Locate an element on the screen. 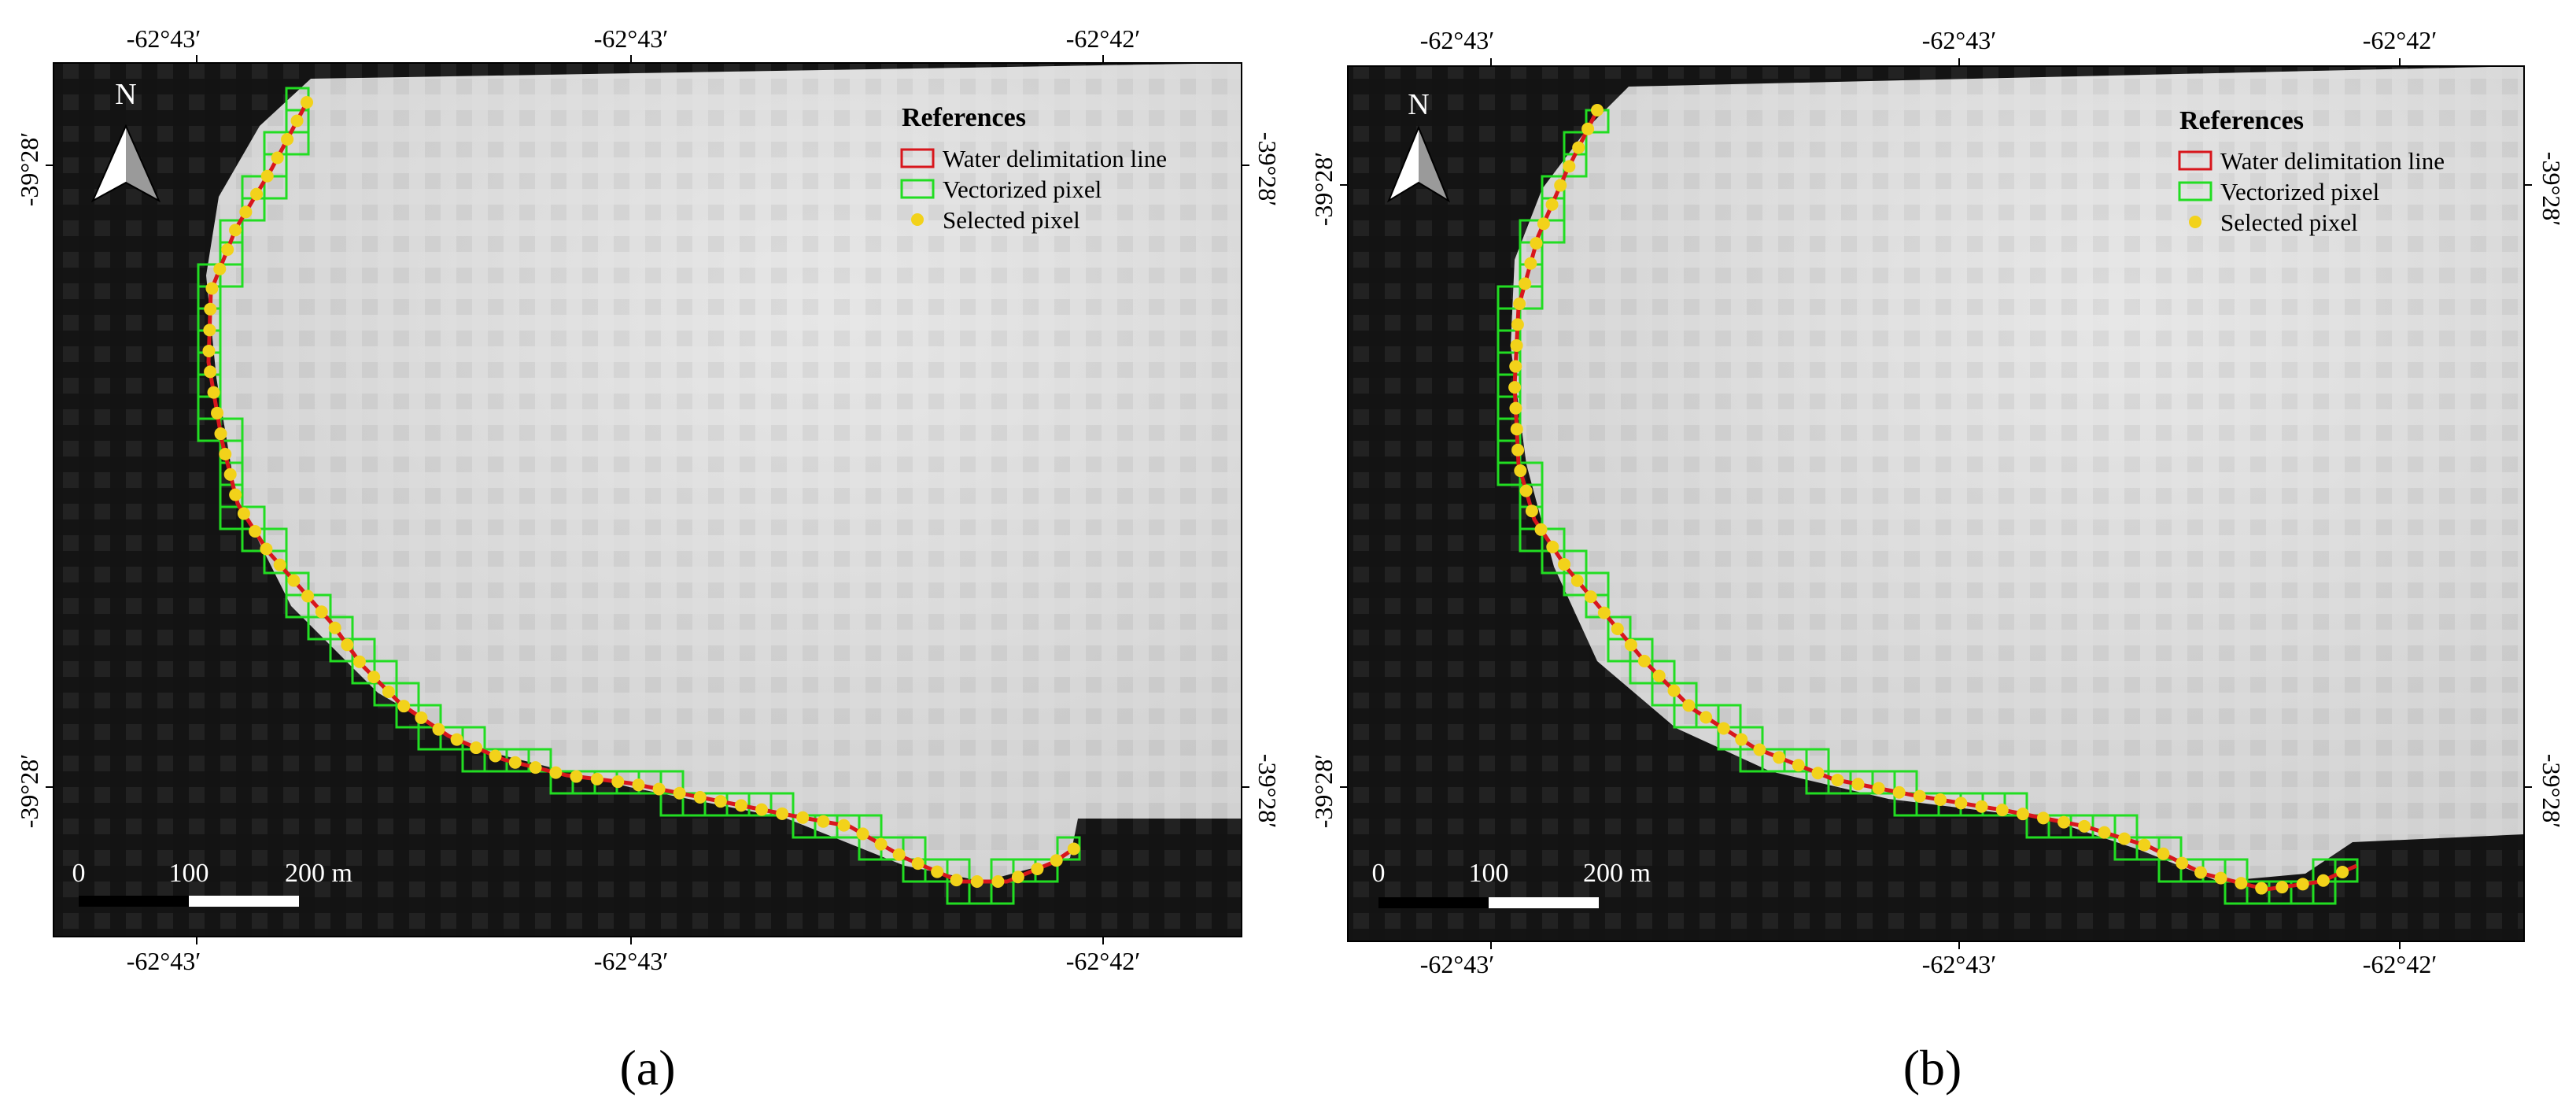 The width and height of the screenshot is (2576, 1120). scalebar-label-100-b: 100 is located at coordinates (1489, 873).